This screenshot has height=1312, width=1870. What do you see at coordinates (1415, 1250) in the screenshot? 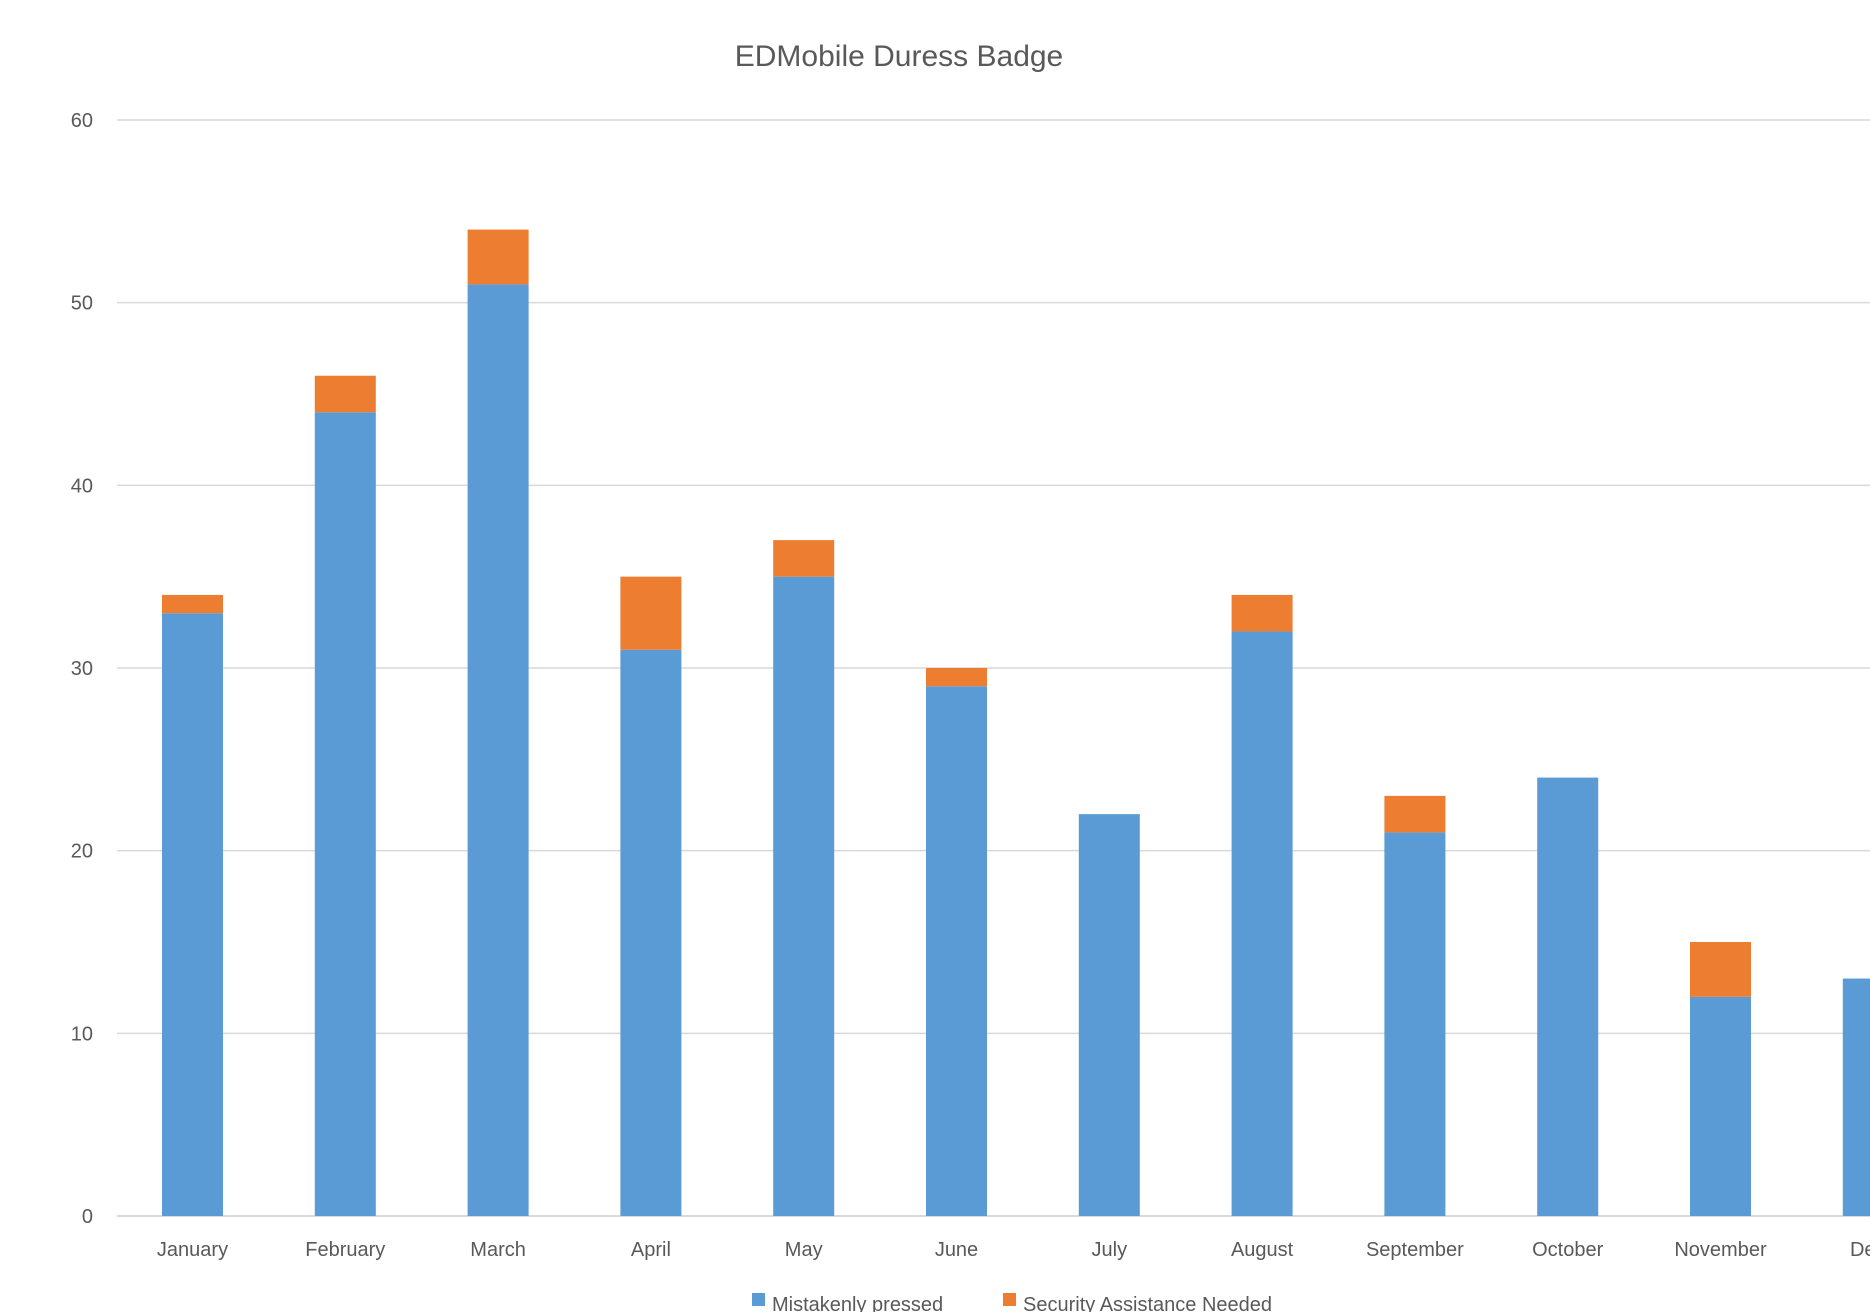
I see `x-tick-label: September` at bounding box center [1415, 1250].